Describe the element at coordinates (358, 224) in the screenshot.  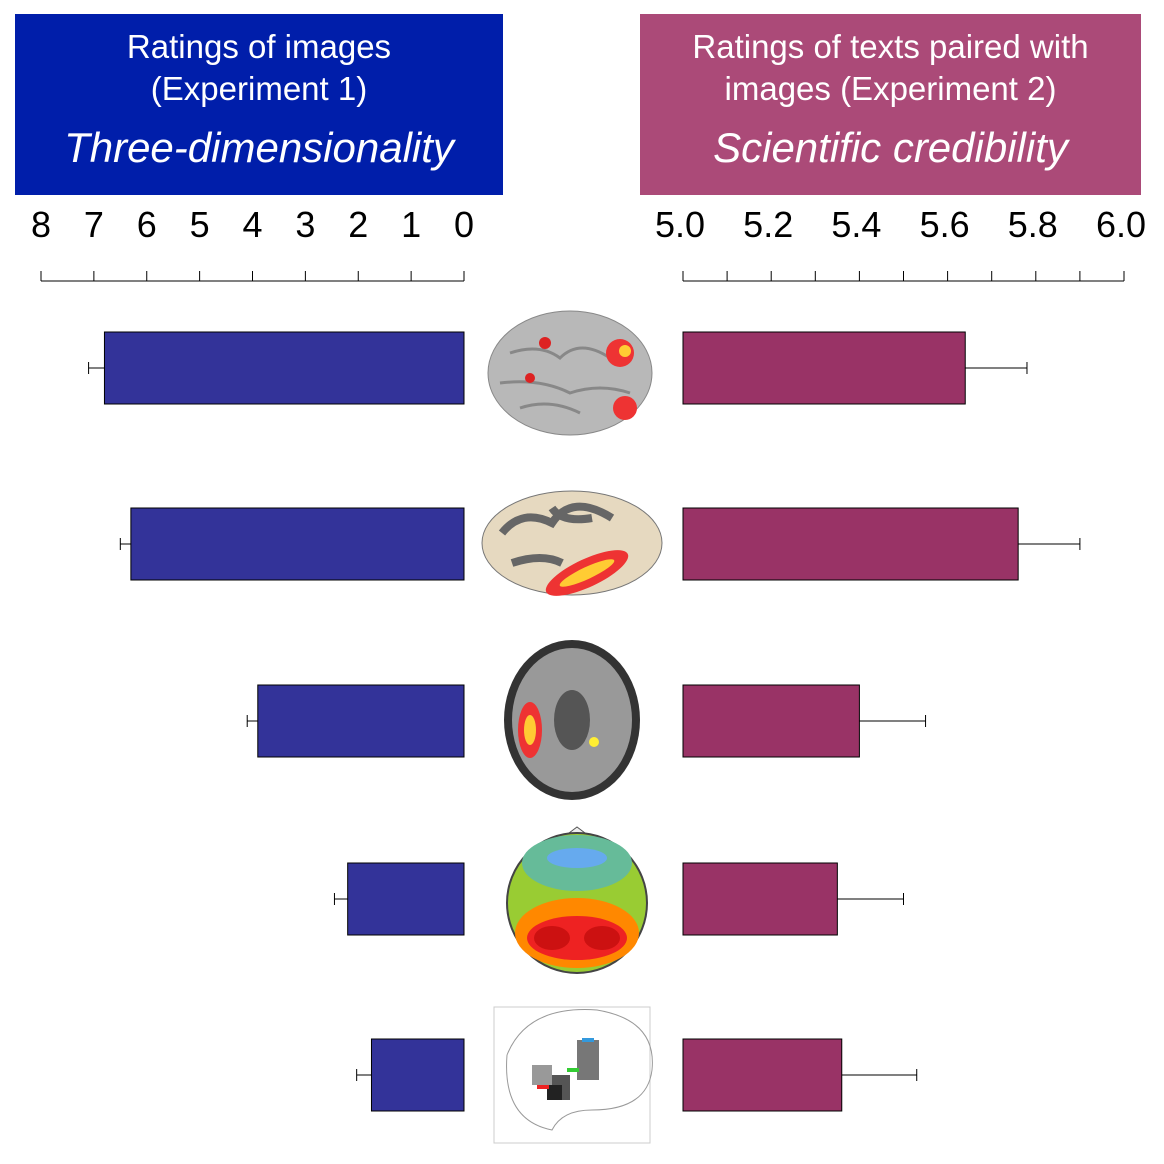
I see `left-tick-label: 2` at that location.